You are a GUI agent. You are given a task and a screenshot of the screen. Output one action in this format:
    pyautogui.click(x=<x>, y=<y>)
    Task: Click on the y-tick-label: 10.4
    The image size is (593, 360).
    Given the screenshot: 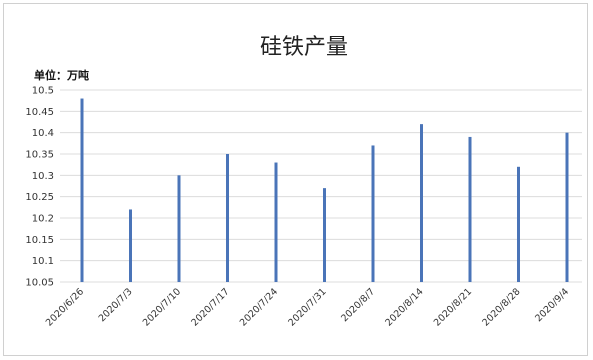 What is the action you would take?
    pyautogui.click(x=43, y=133)
    